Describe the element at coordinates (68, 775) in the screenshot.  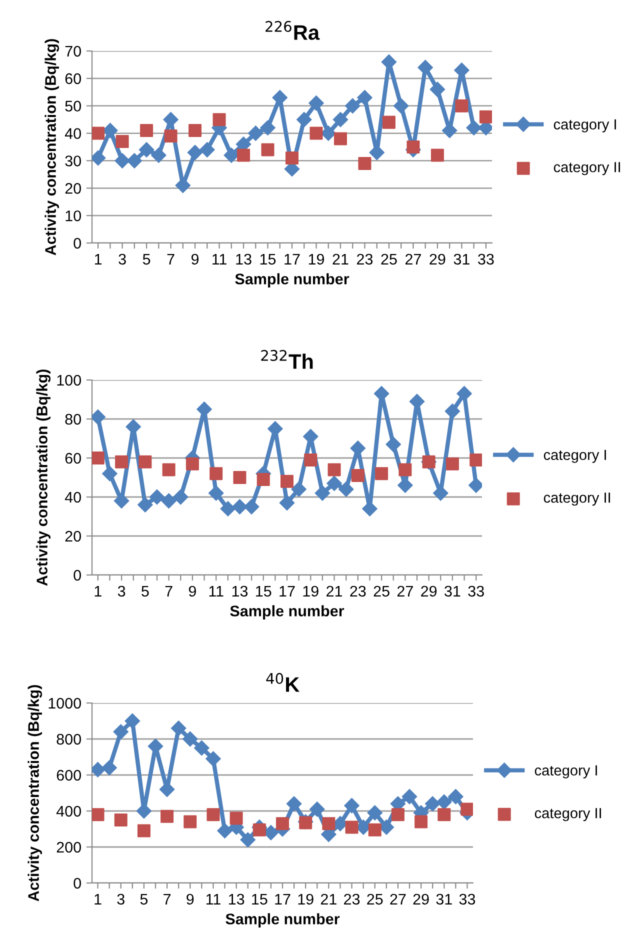
I see `y-tick-label: 600` at that location.